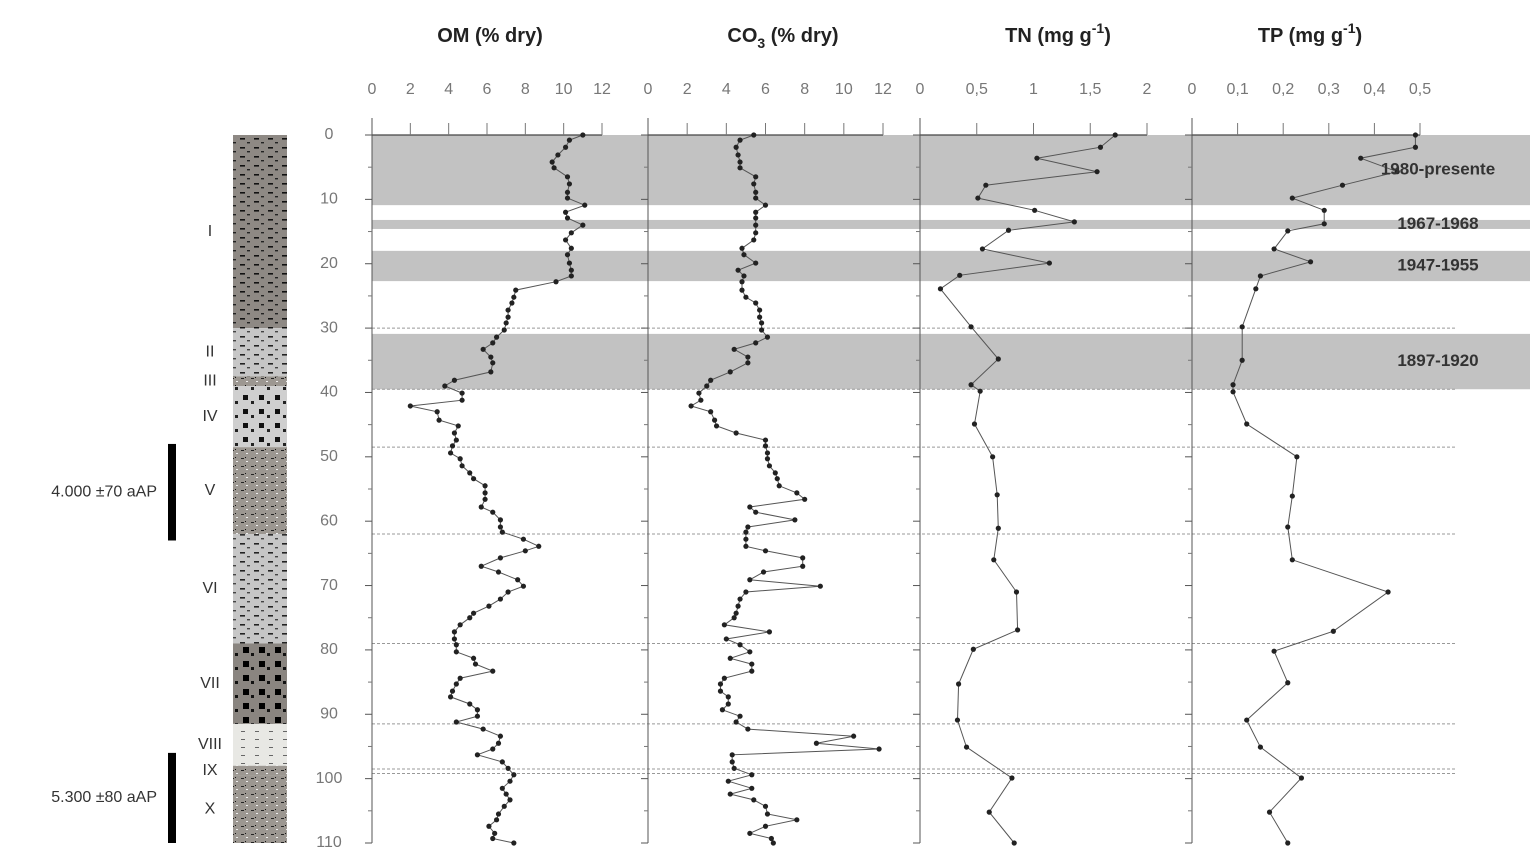 The image size is (1530, 854). What do you see at coordinates (648, 89) in the screenshot?
I see `x-tick-label: 0` at bounding box center [648, 89].